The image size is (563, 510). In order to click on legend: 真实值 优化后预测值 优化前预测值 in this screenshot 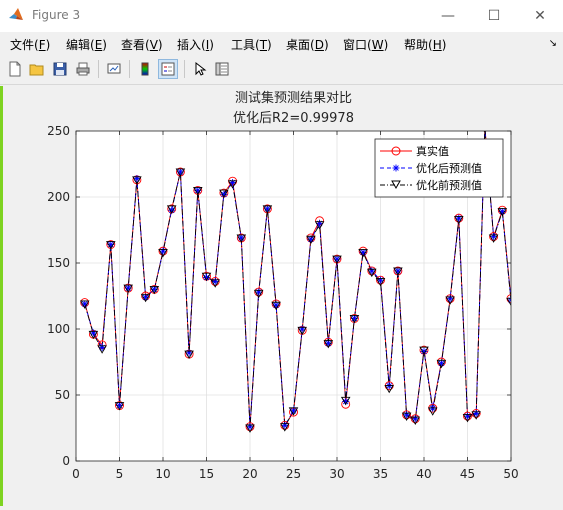, I will do `click(439, 168)`.